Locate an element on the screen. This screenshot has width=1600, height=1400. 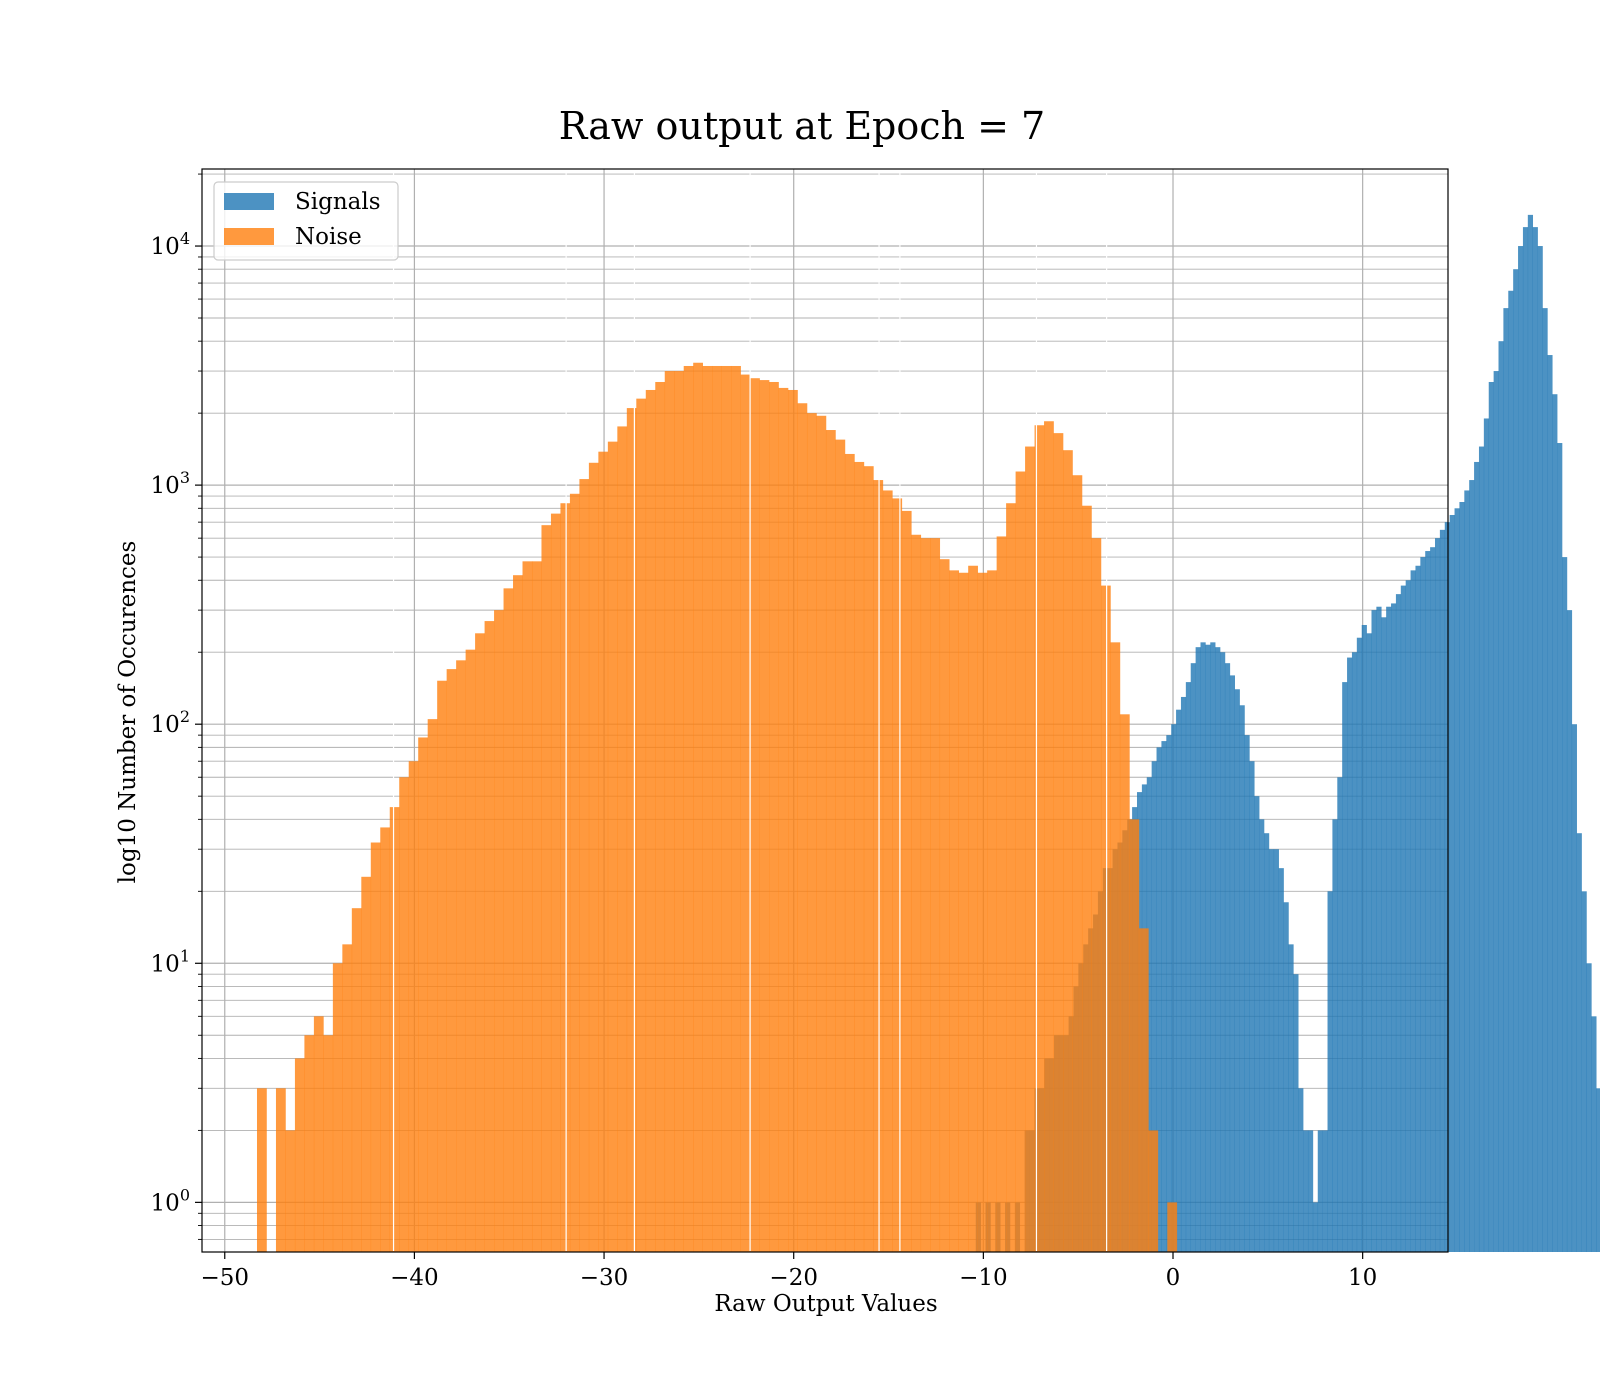
x-tick-label: −20 is located at coordinates (793, 1278).